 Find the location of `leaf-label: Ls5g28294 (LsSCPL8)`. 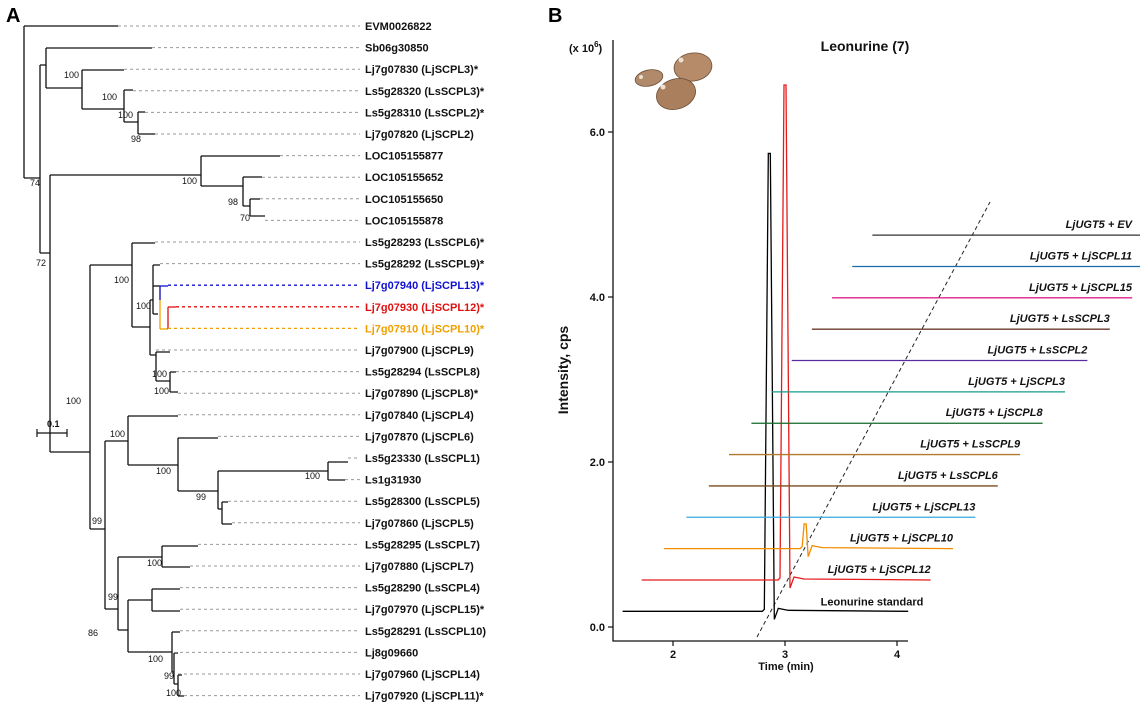

leaf-label: Ls5g28294 (LsSCPL8) is located at coordinates (422, 373).